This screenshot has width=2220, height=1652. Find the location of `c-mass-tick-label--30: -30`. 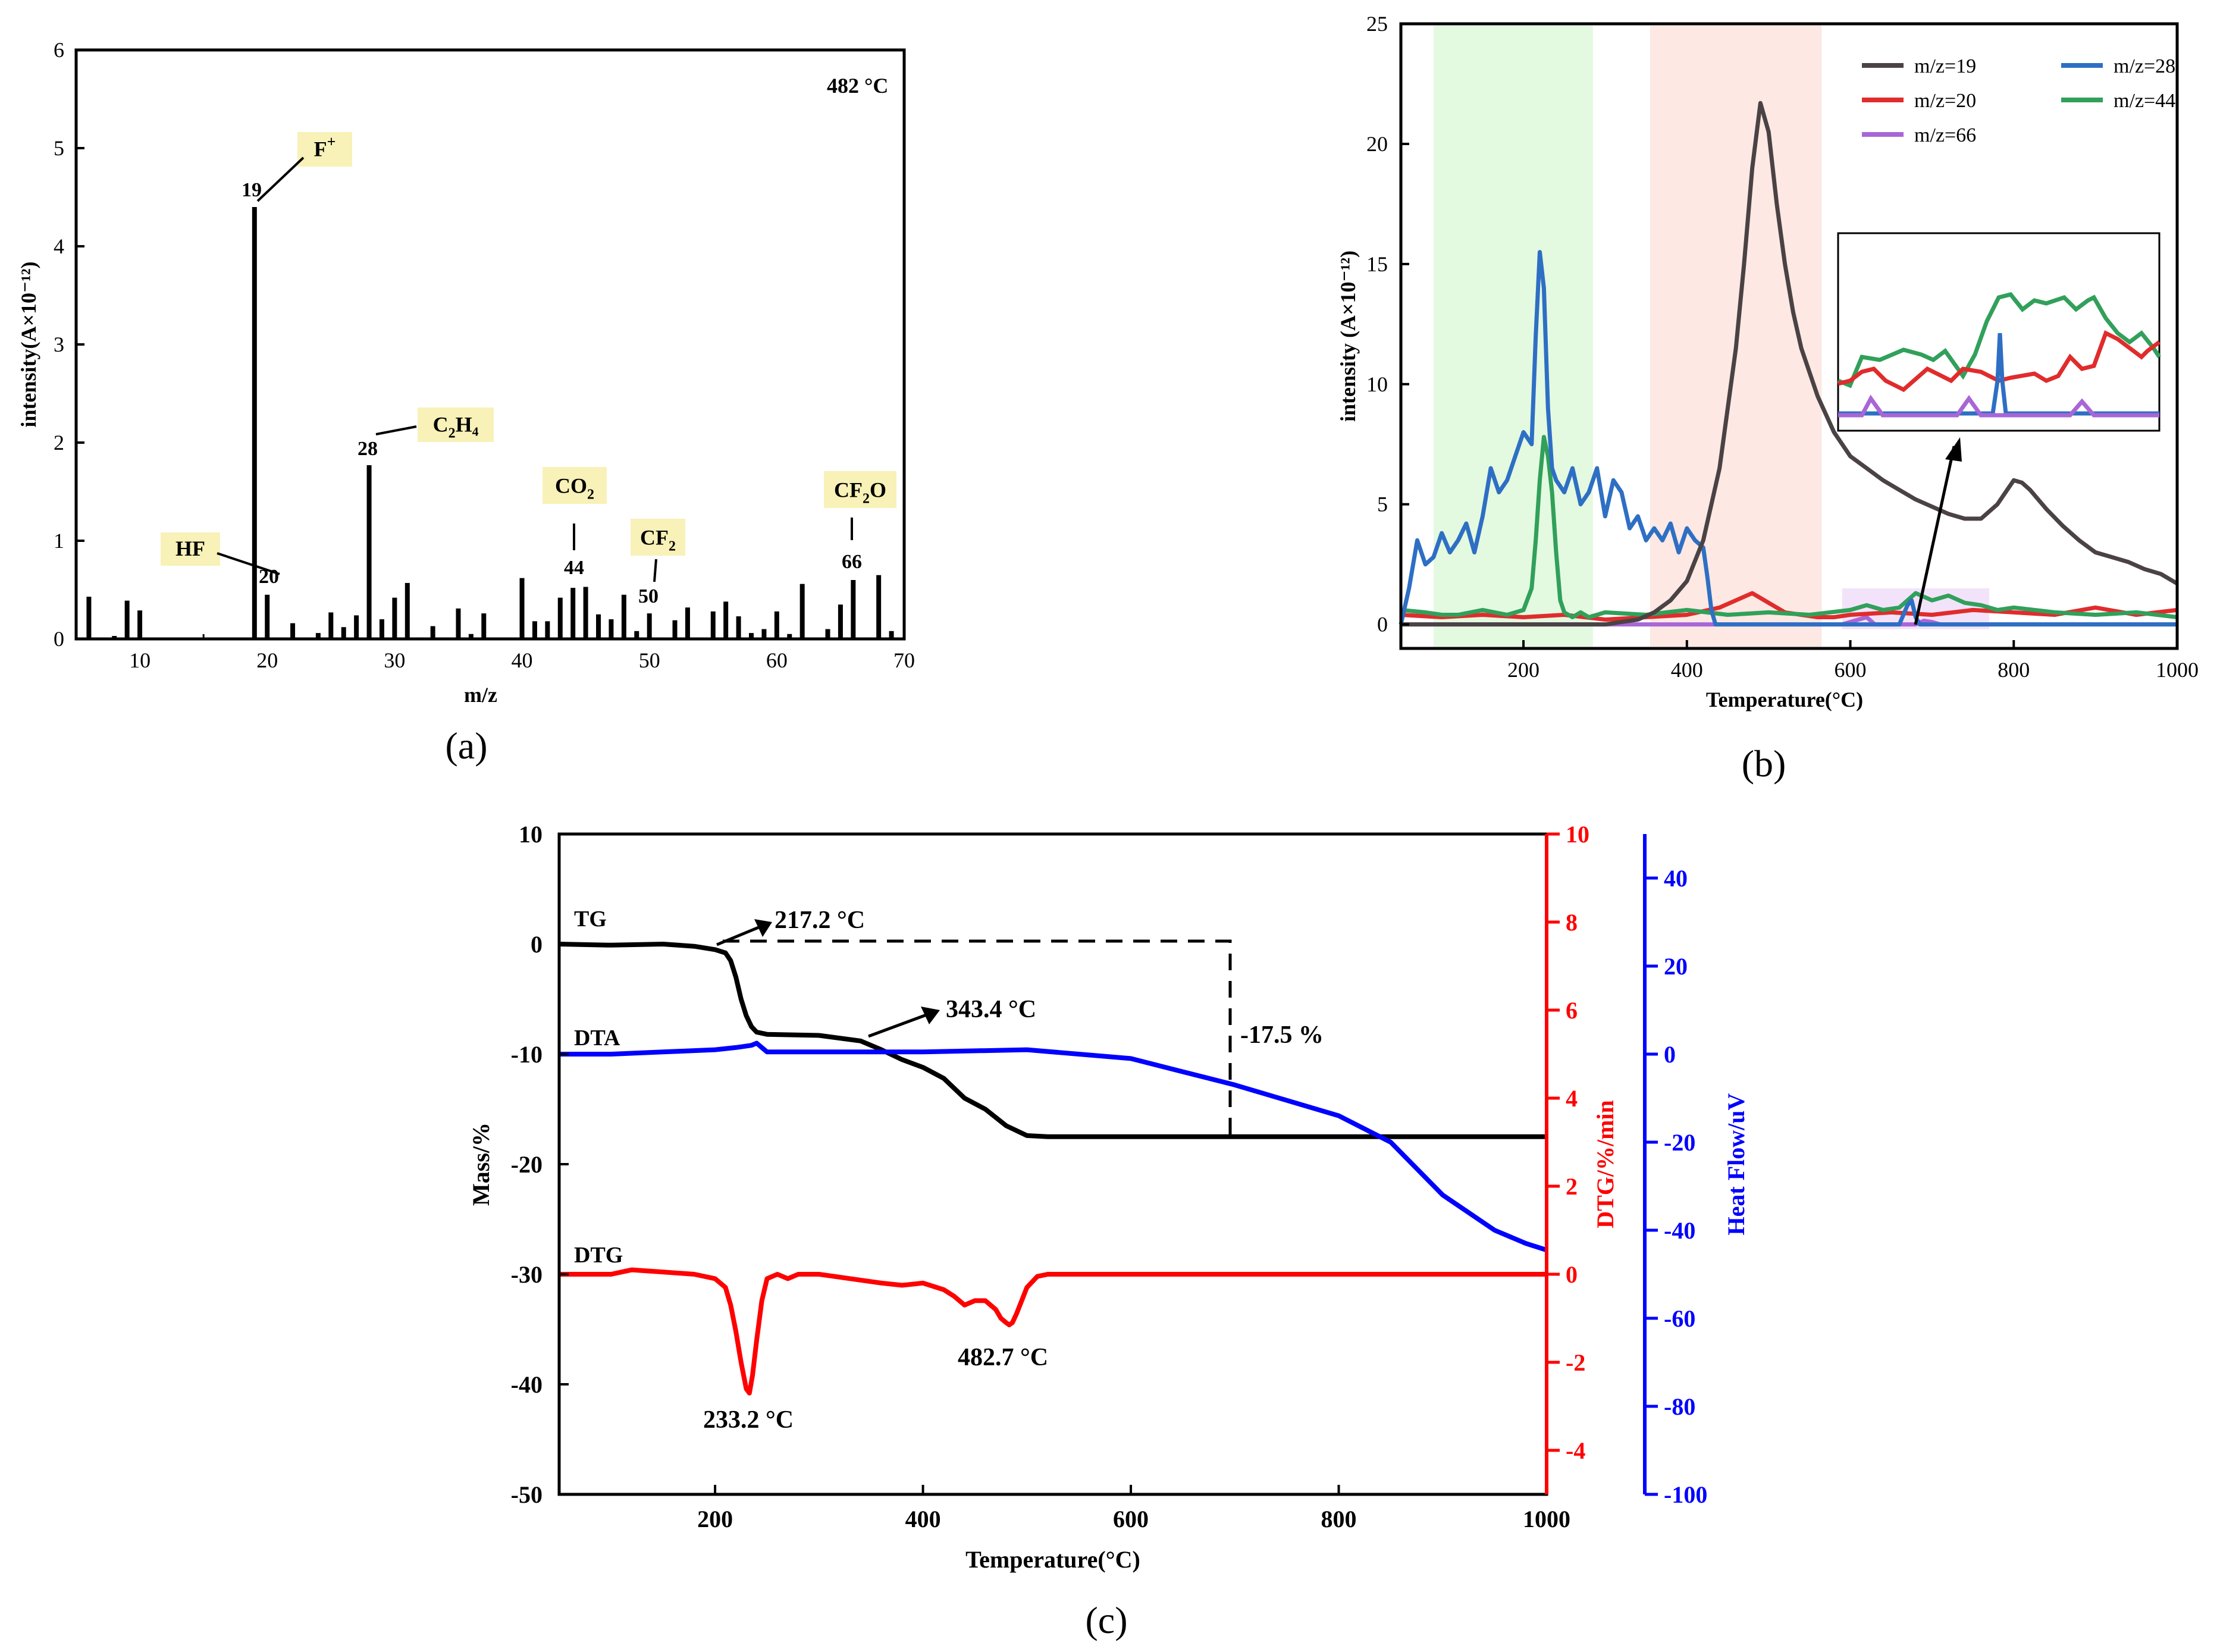

c-mass-tick-label--30: -30 is located at coordinates (527, 1274).